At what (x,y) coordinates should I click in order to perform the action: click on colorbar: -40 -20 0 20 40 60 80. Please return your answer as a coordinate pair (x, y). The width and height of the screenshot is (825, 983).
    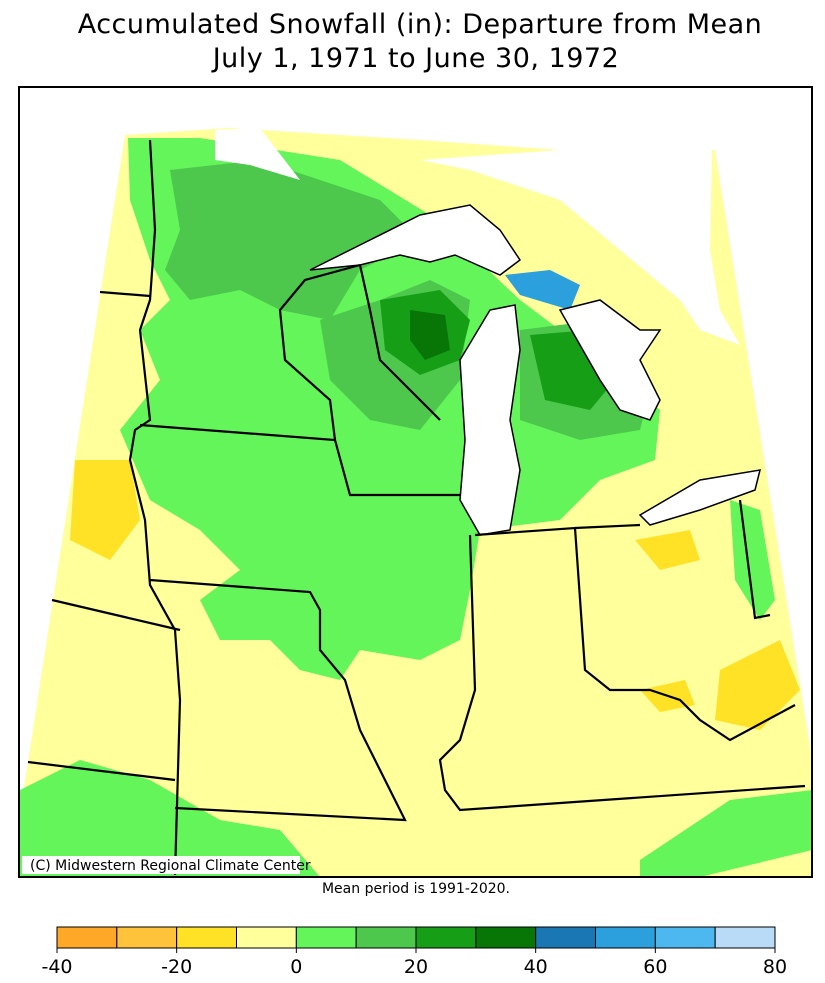
    Looking at the image, I should click on (414, 952).